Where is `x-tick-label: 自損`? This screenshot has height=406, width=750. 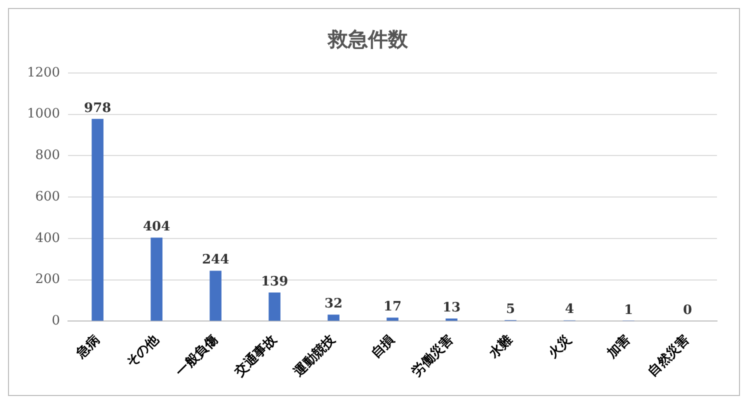 x-tick-label: 自損 is located at coordinates (383, 347).